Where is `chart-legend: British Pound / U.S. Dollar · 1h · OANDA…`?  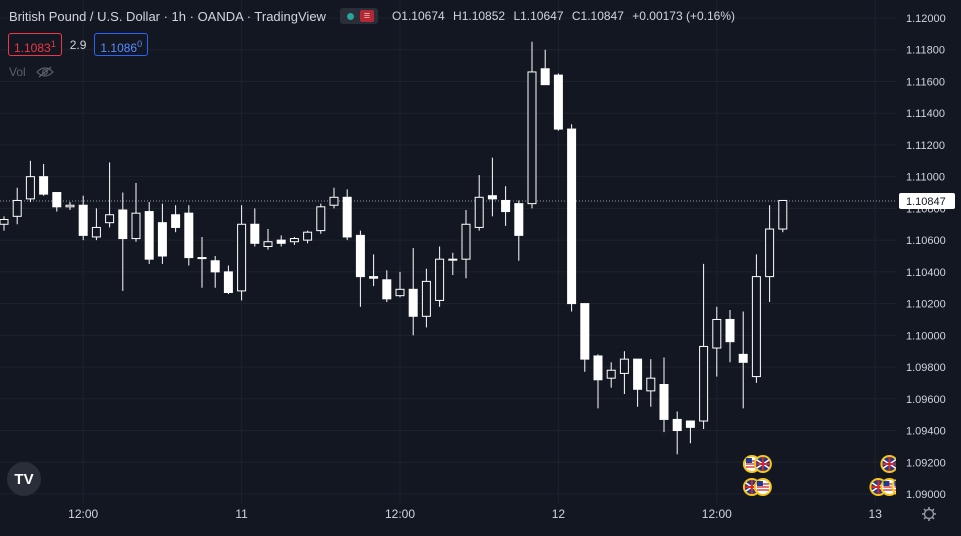
chart-legend: British Pound / U.S. Dollar · 1h · OANDA… is located at coordinates (374, 16).